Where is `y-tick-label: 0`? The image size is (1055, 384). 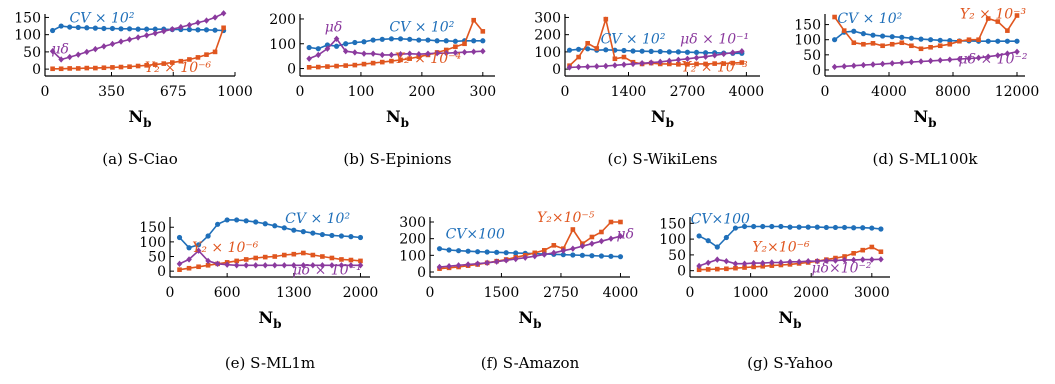 y-tick-label: 0 is located at coordinates (36, 70).